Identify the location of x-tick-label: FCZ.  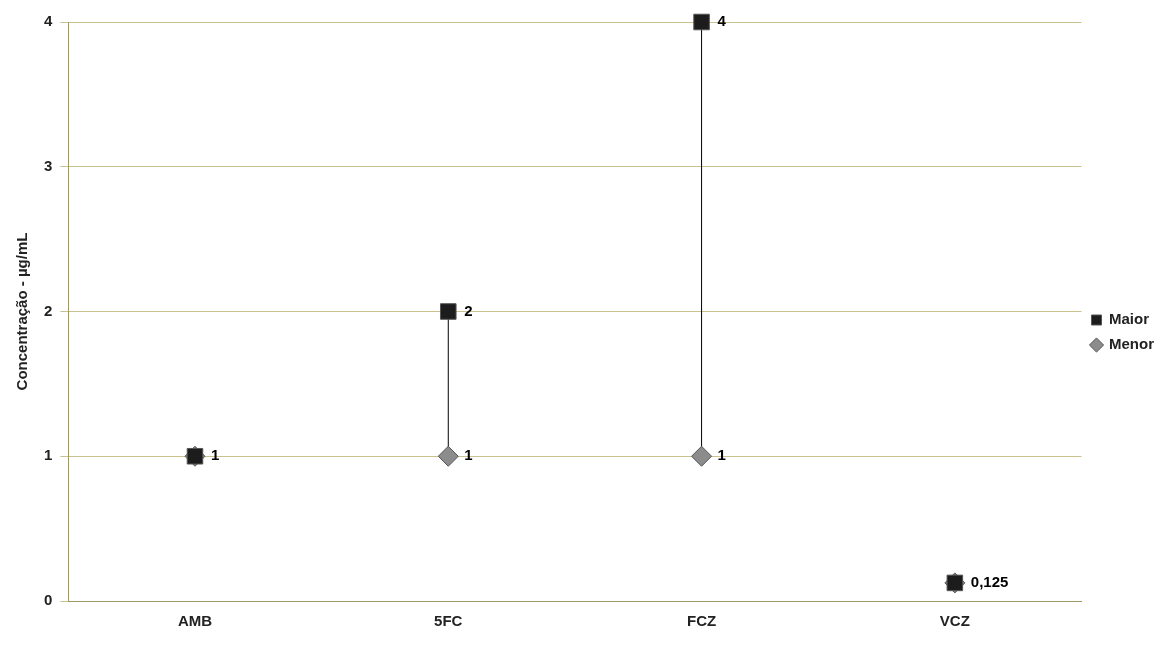
(701, 621).